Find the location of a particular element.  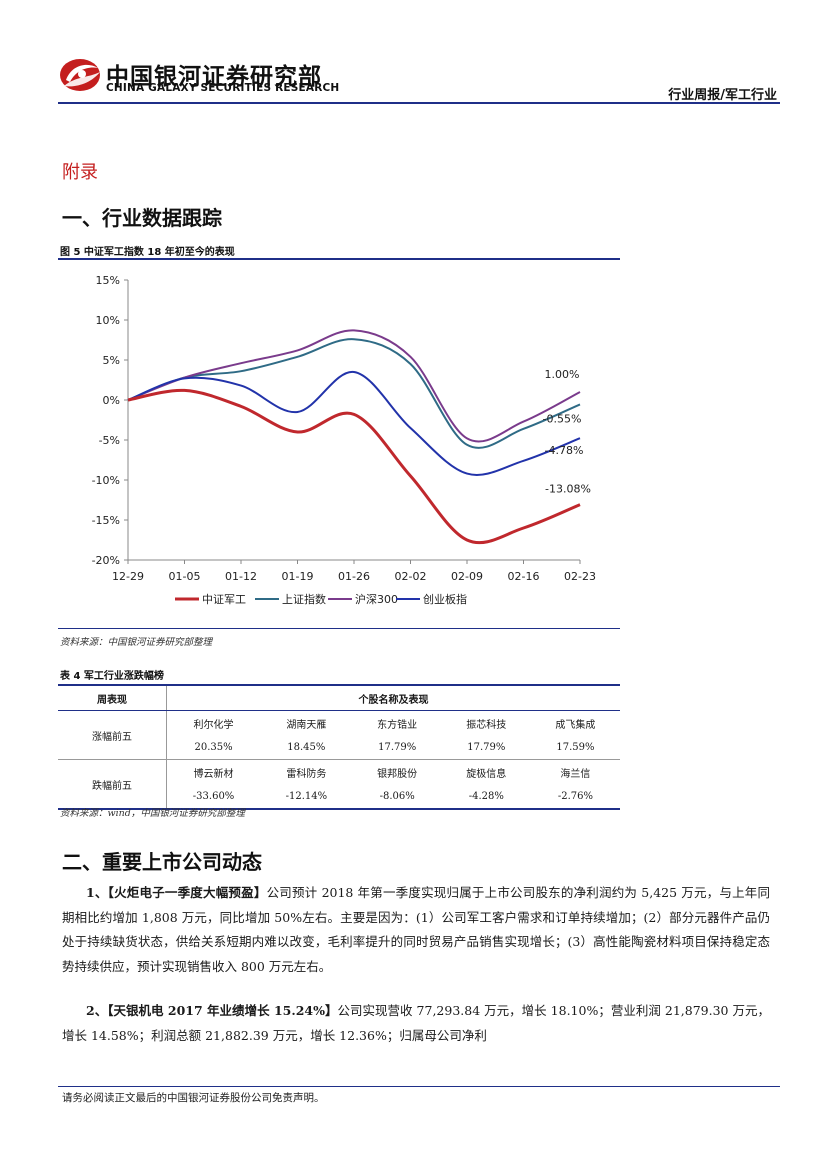

y-tick-label: 15% is located at coordinates (108, 280).